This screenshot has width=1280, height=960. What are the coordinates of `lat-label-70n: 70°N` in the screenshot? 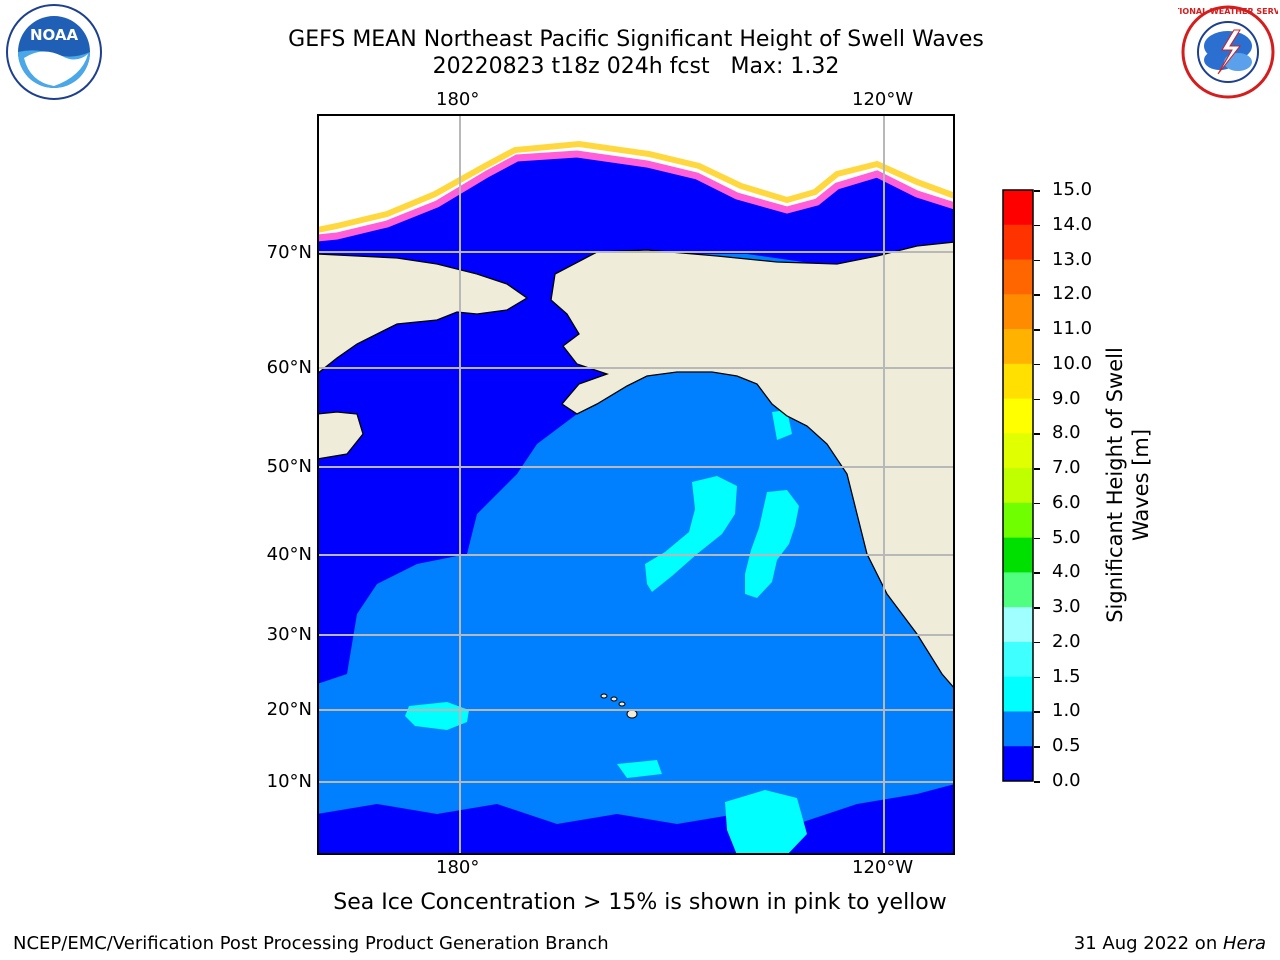 It's located at (289, 252).